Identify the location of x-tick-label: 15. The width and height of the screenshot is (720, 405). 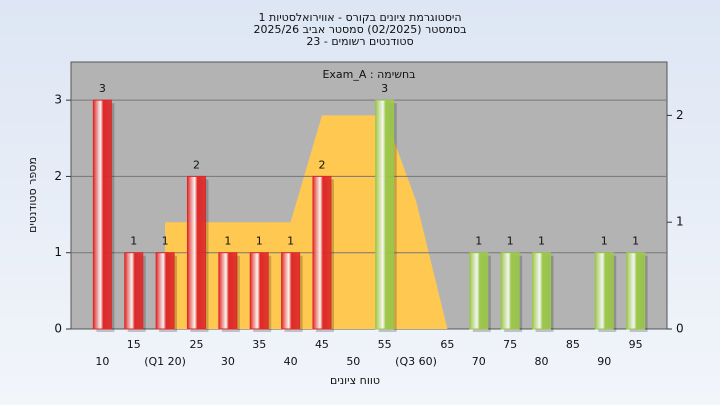
(134, 344).